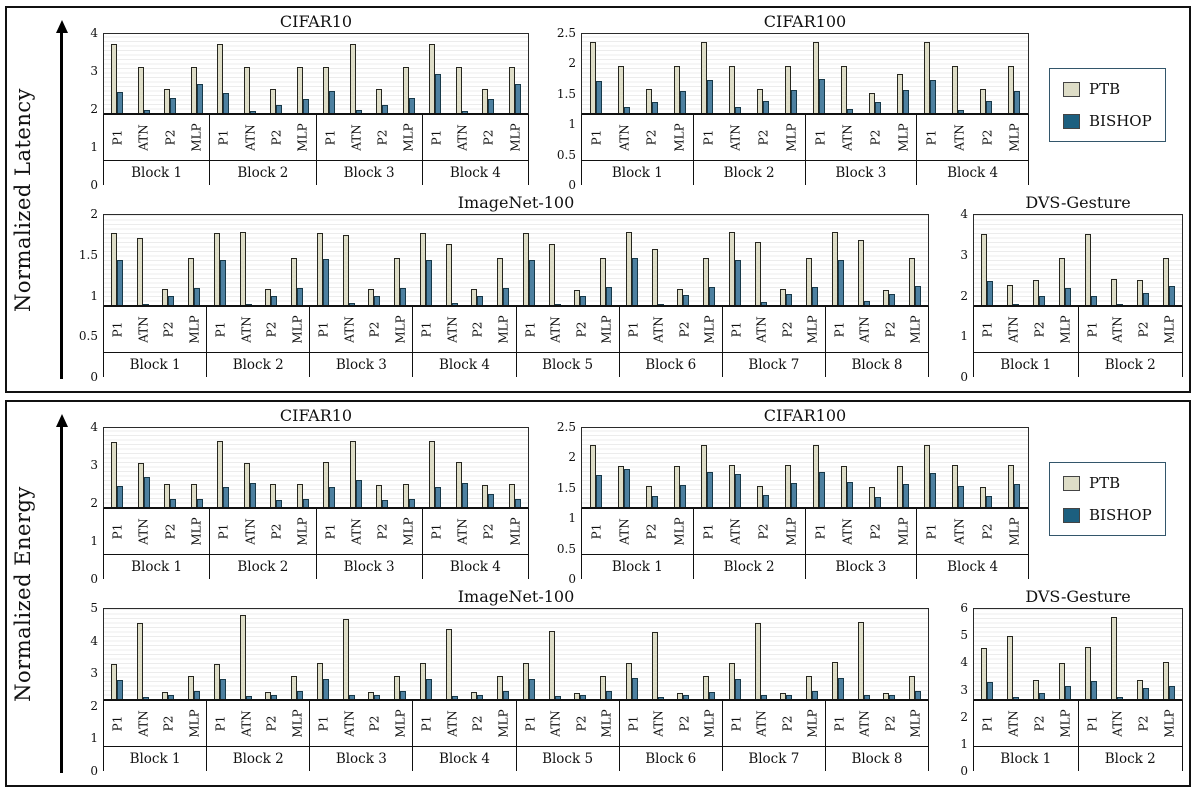 The height and width of the screenshot is (793, 1196). I want to click on y-tick-label: 4, so click(964, 214).